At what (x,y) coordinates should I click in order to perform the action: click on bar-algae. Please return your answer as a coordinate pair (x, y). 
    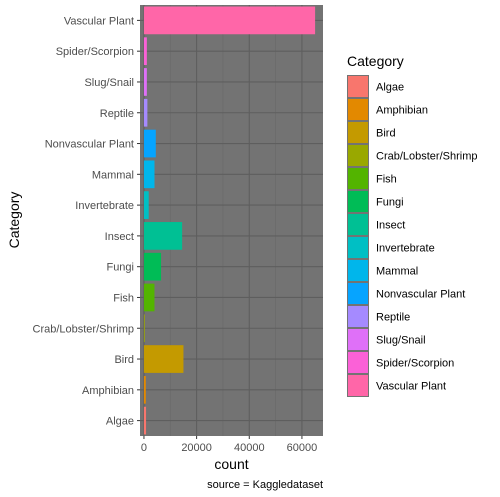
    Looking at the image, I should click on (145, 420).